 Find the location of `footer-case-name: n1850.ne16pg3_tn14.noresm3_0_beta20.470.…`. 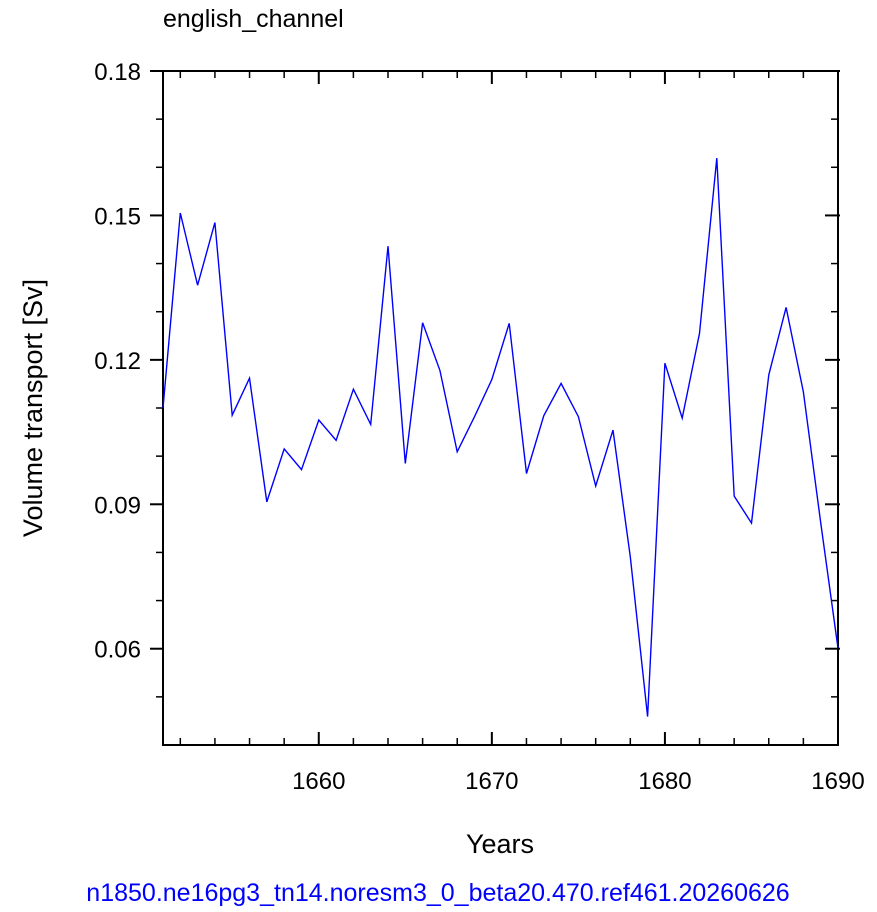

footer-case-name: n1850.ne16pg3_tn14.noresm3_0_beta20.470.… is located at coordinates (437, 893).